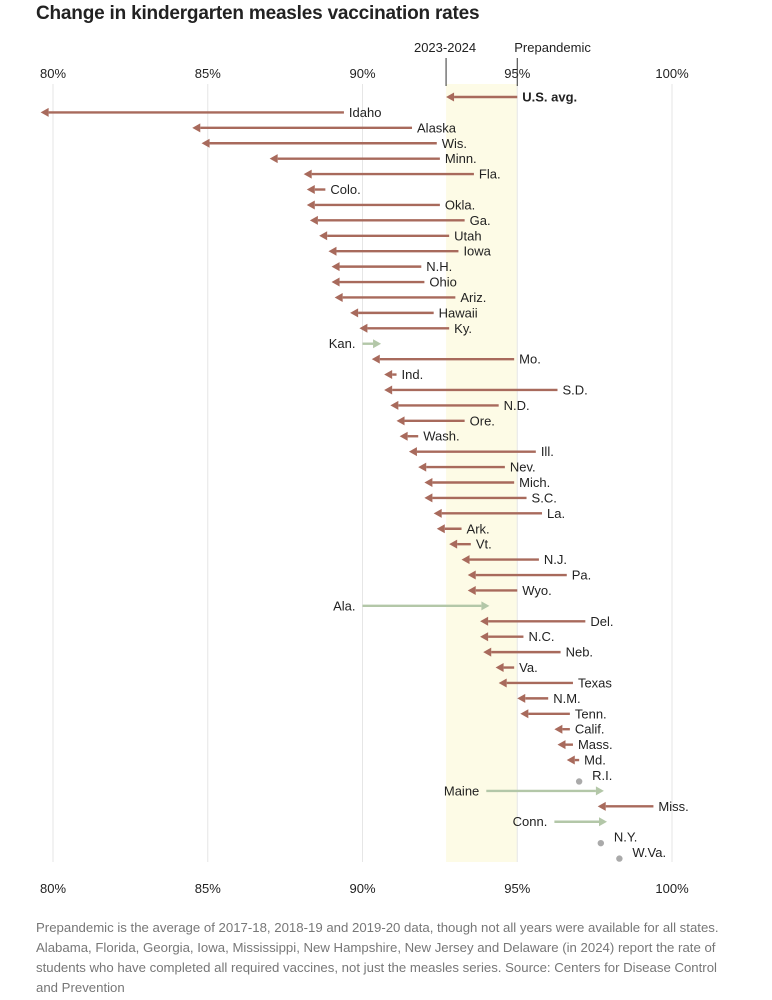 The height and width of the screenshot is (1000, 772). What do you see at coordinates (482, 420) in the screenshot?
I see `state-label: Ore.` at bounding box center [482, 420].